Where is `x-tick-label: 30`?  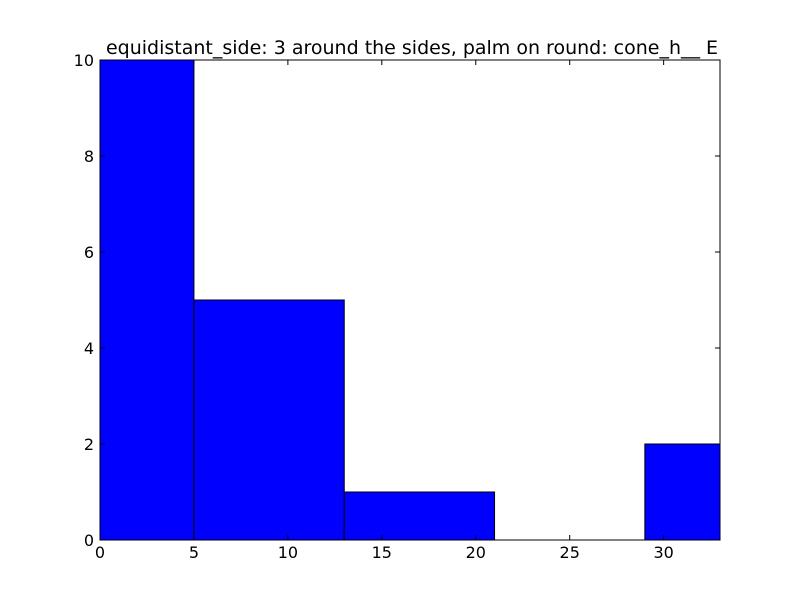 x-tick-label: 30 is located at coordinates (663, 552).